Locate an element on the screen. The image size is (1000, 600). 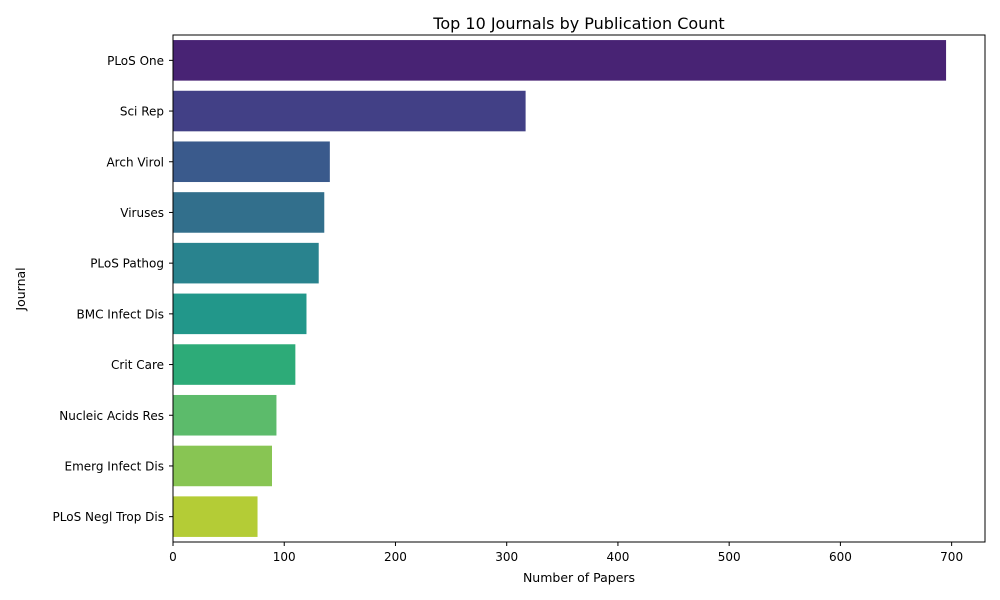
y-tick-label: Sci Rep is located at coordinates (142, 112).